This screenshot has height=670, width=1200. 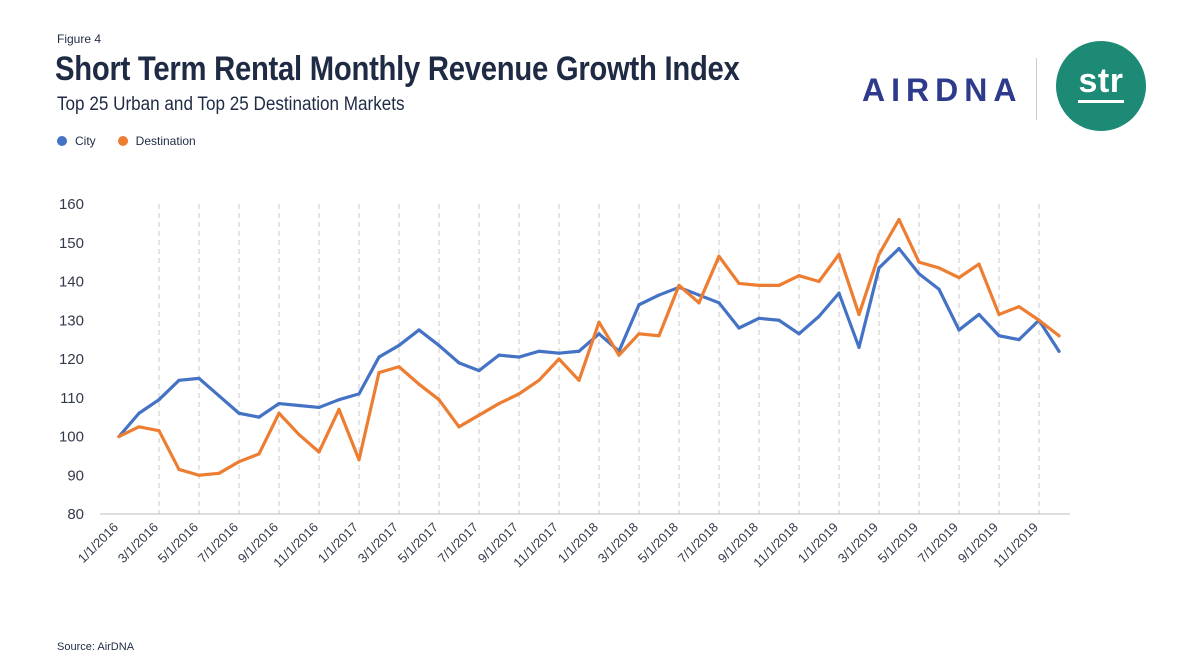 I want to click on legend: City Destination, so click(x=137, y=141).